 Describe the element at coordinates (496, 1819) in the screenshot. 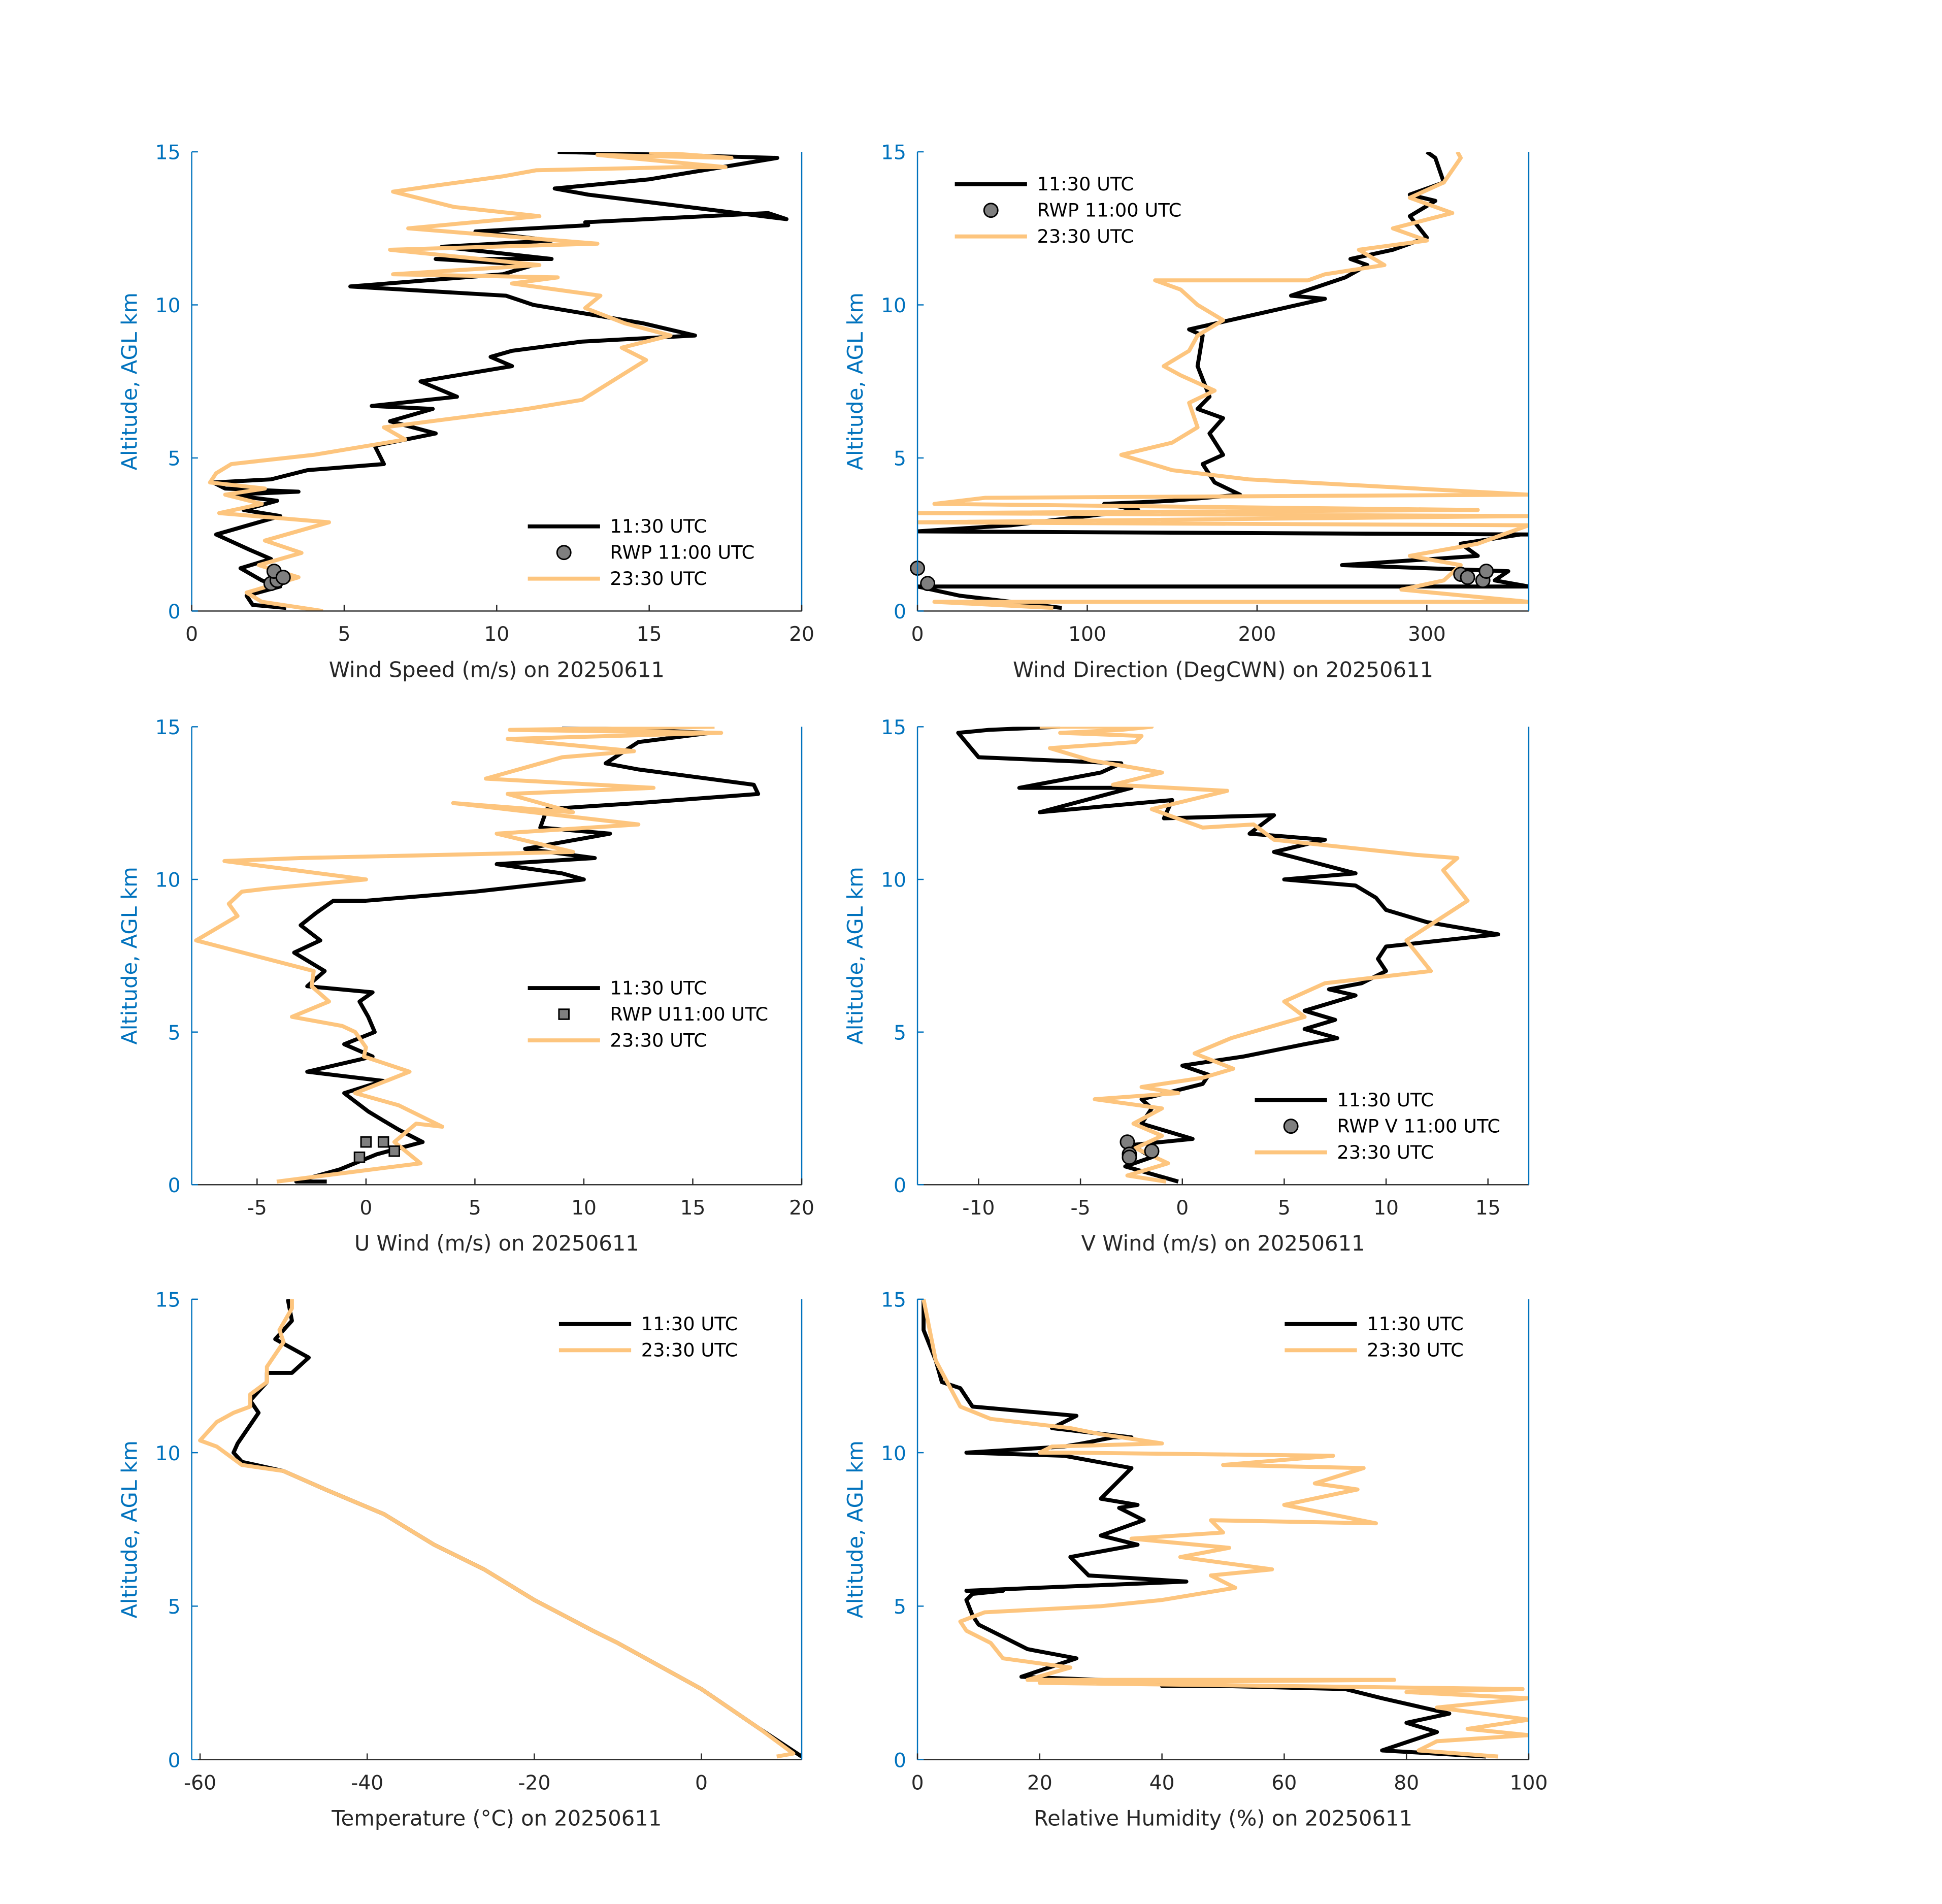

I see `x-axis-label: Temperature (°C) on 20250611` at that location.